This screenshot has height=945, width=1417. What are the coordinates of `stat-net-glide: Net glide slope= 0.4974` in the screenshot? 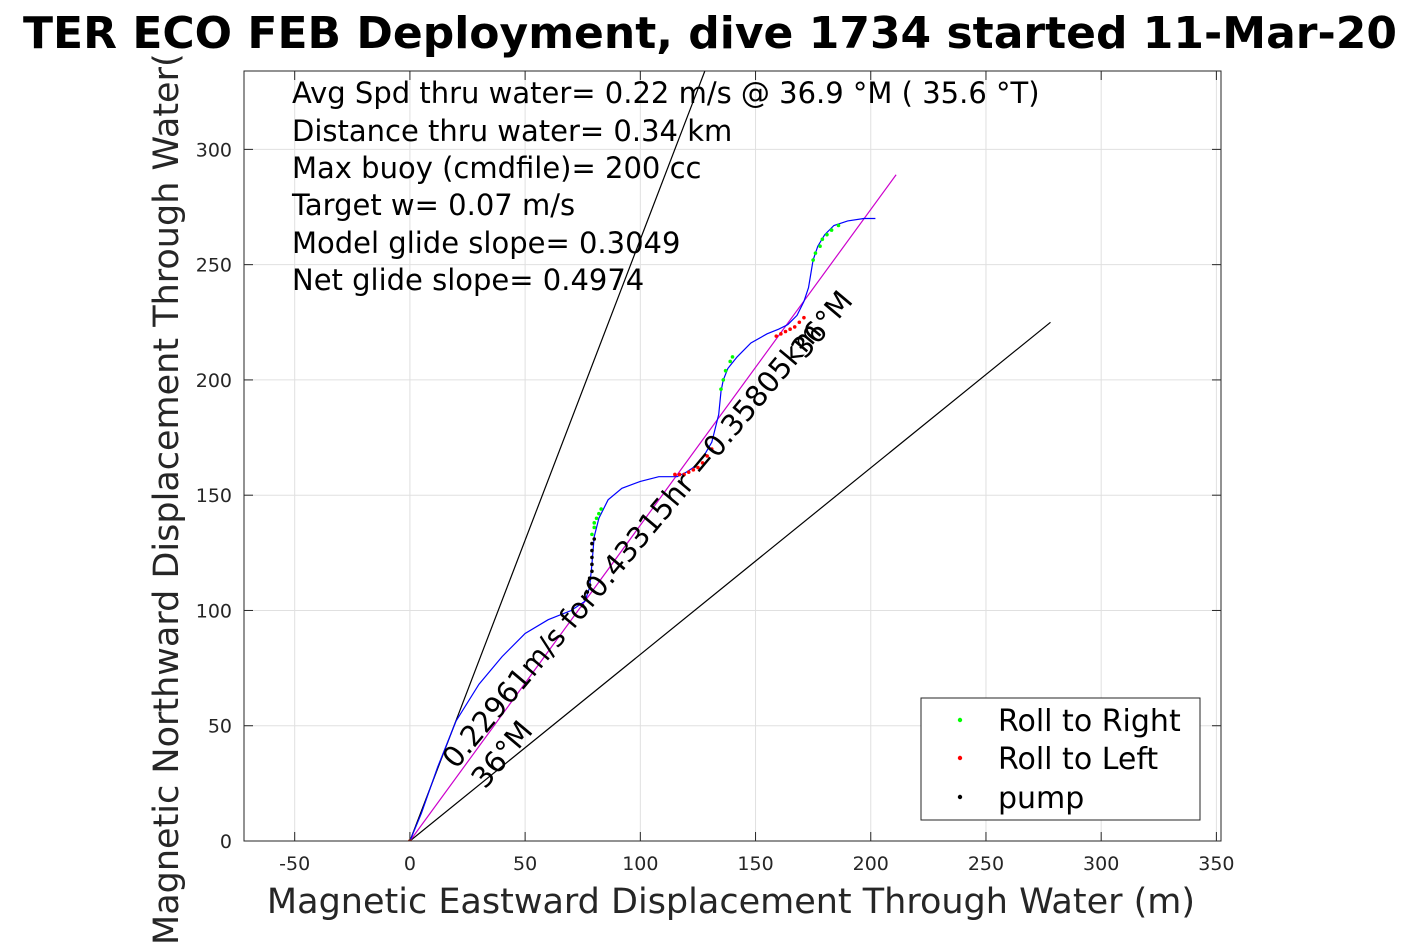 It's located at (468, 280).